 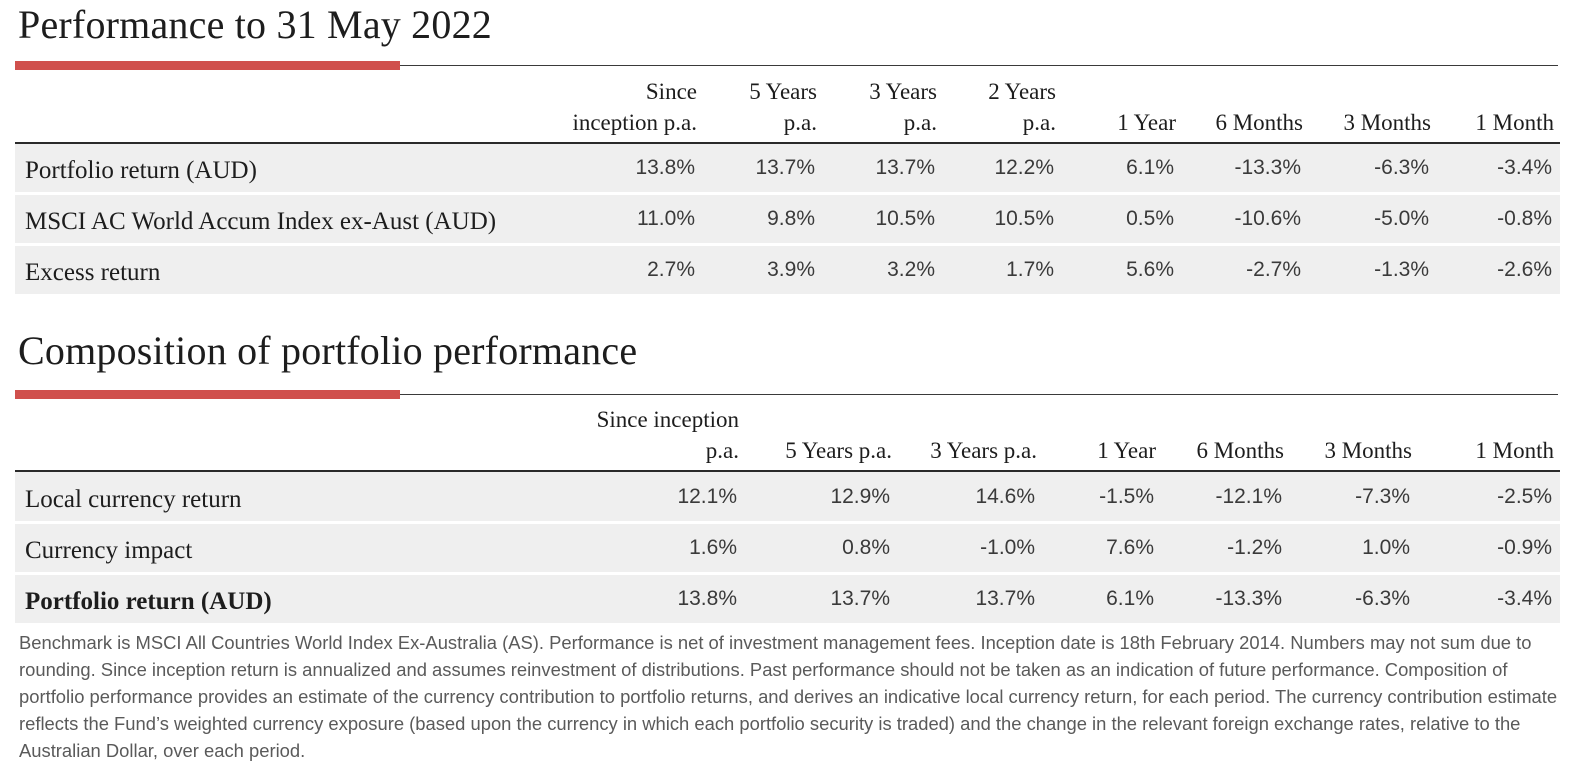 I want to click on row-label: Local currency return, so click(x=290, y=496).